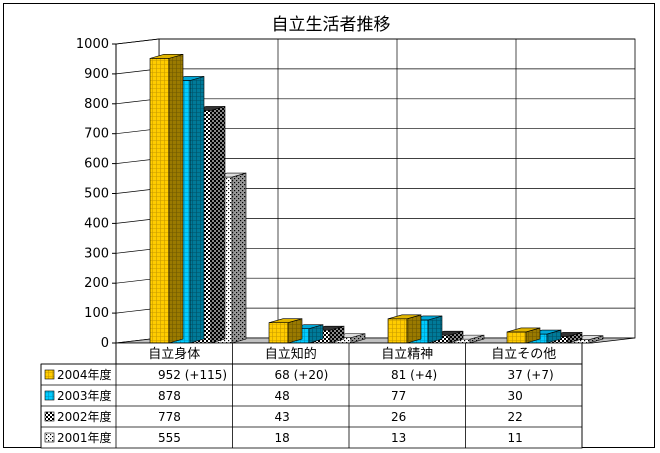 The width and height of the screenshot is (660, 453). Describe the element at coordinates (96, 313) in the screenshot. I see `y-tick-label: 100` at that location.